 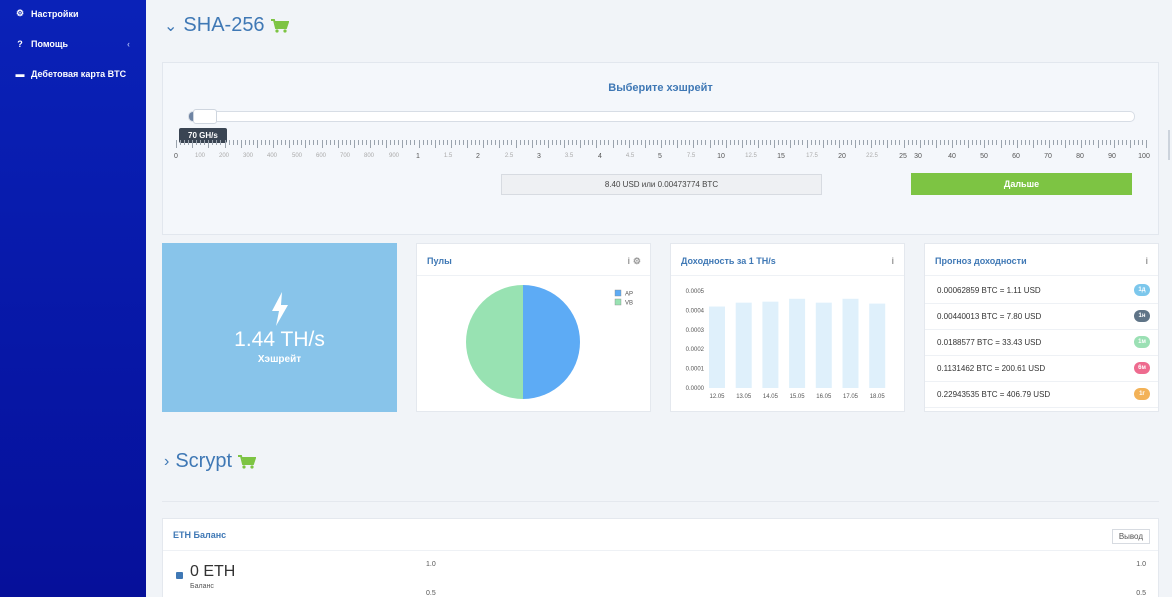 I want to click on card-title: ETH Баланс, so click(x=200, y=535).